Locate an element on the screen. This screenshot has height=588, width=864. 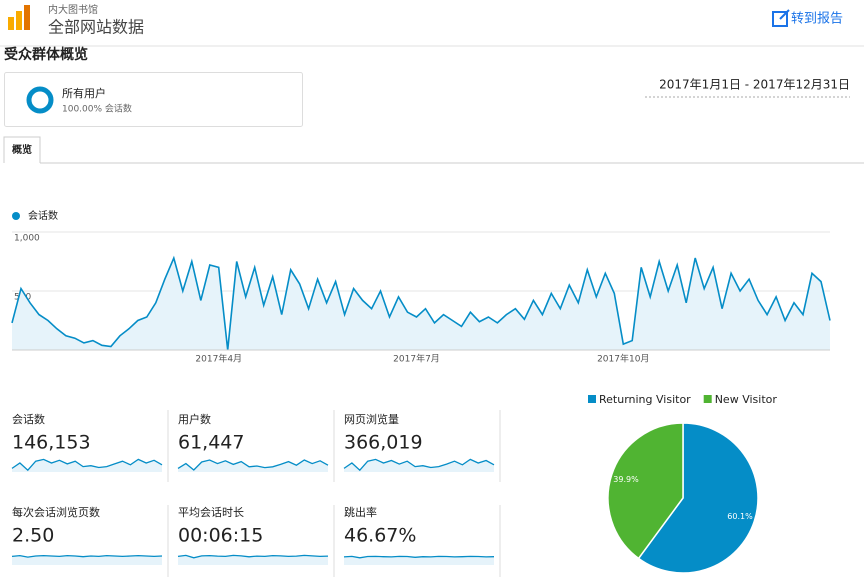
tab-box is located at coordinates (22, 149).